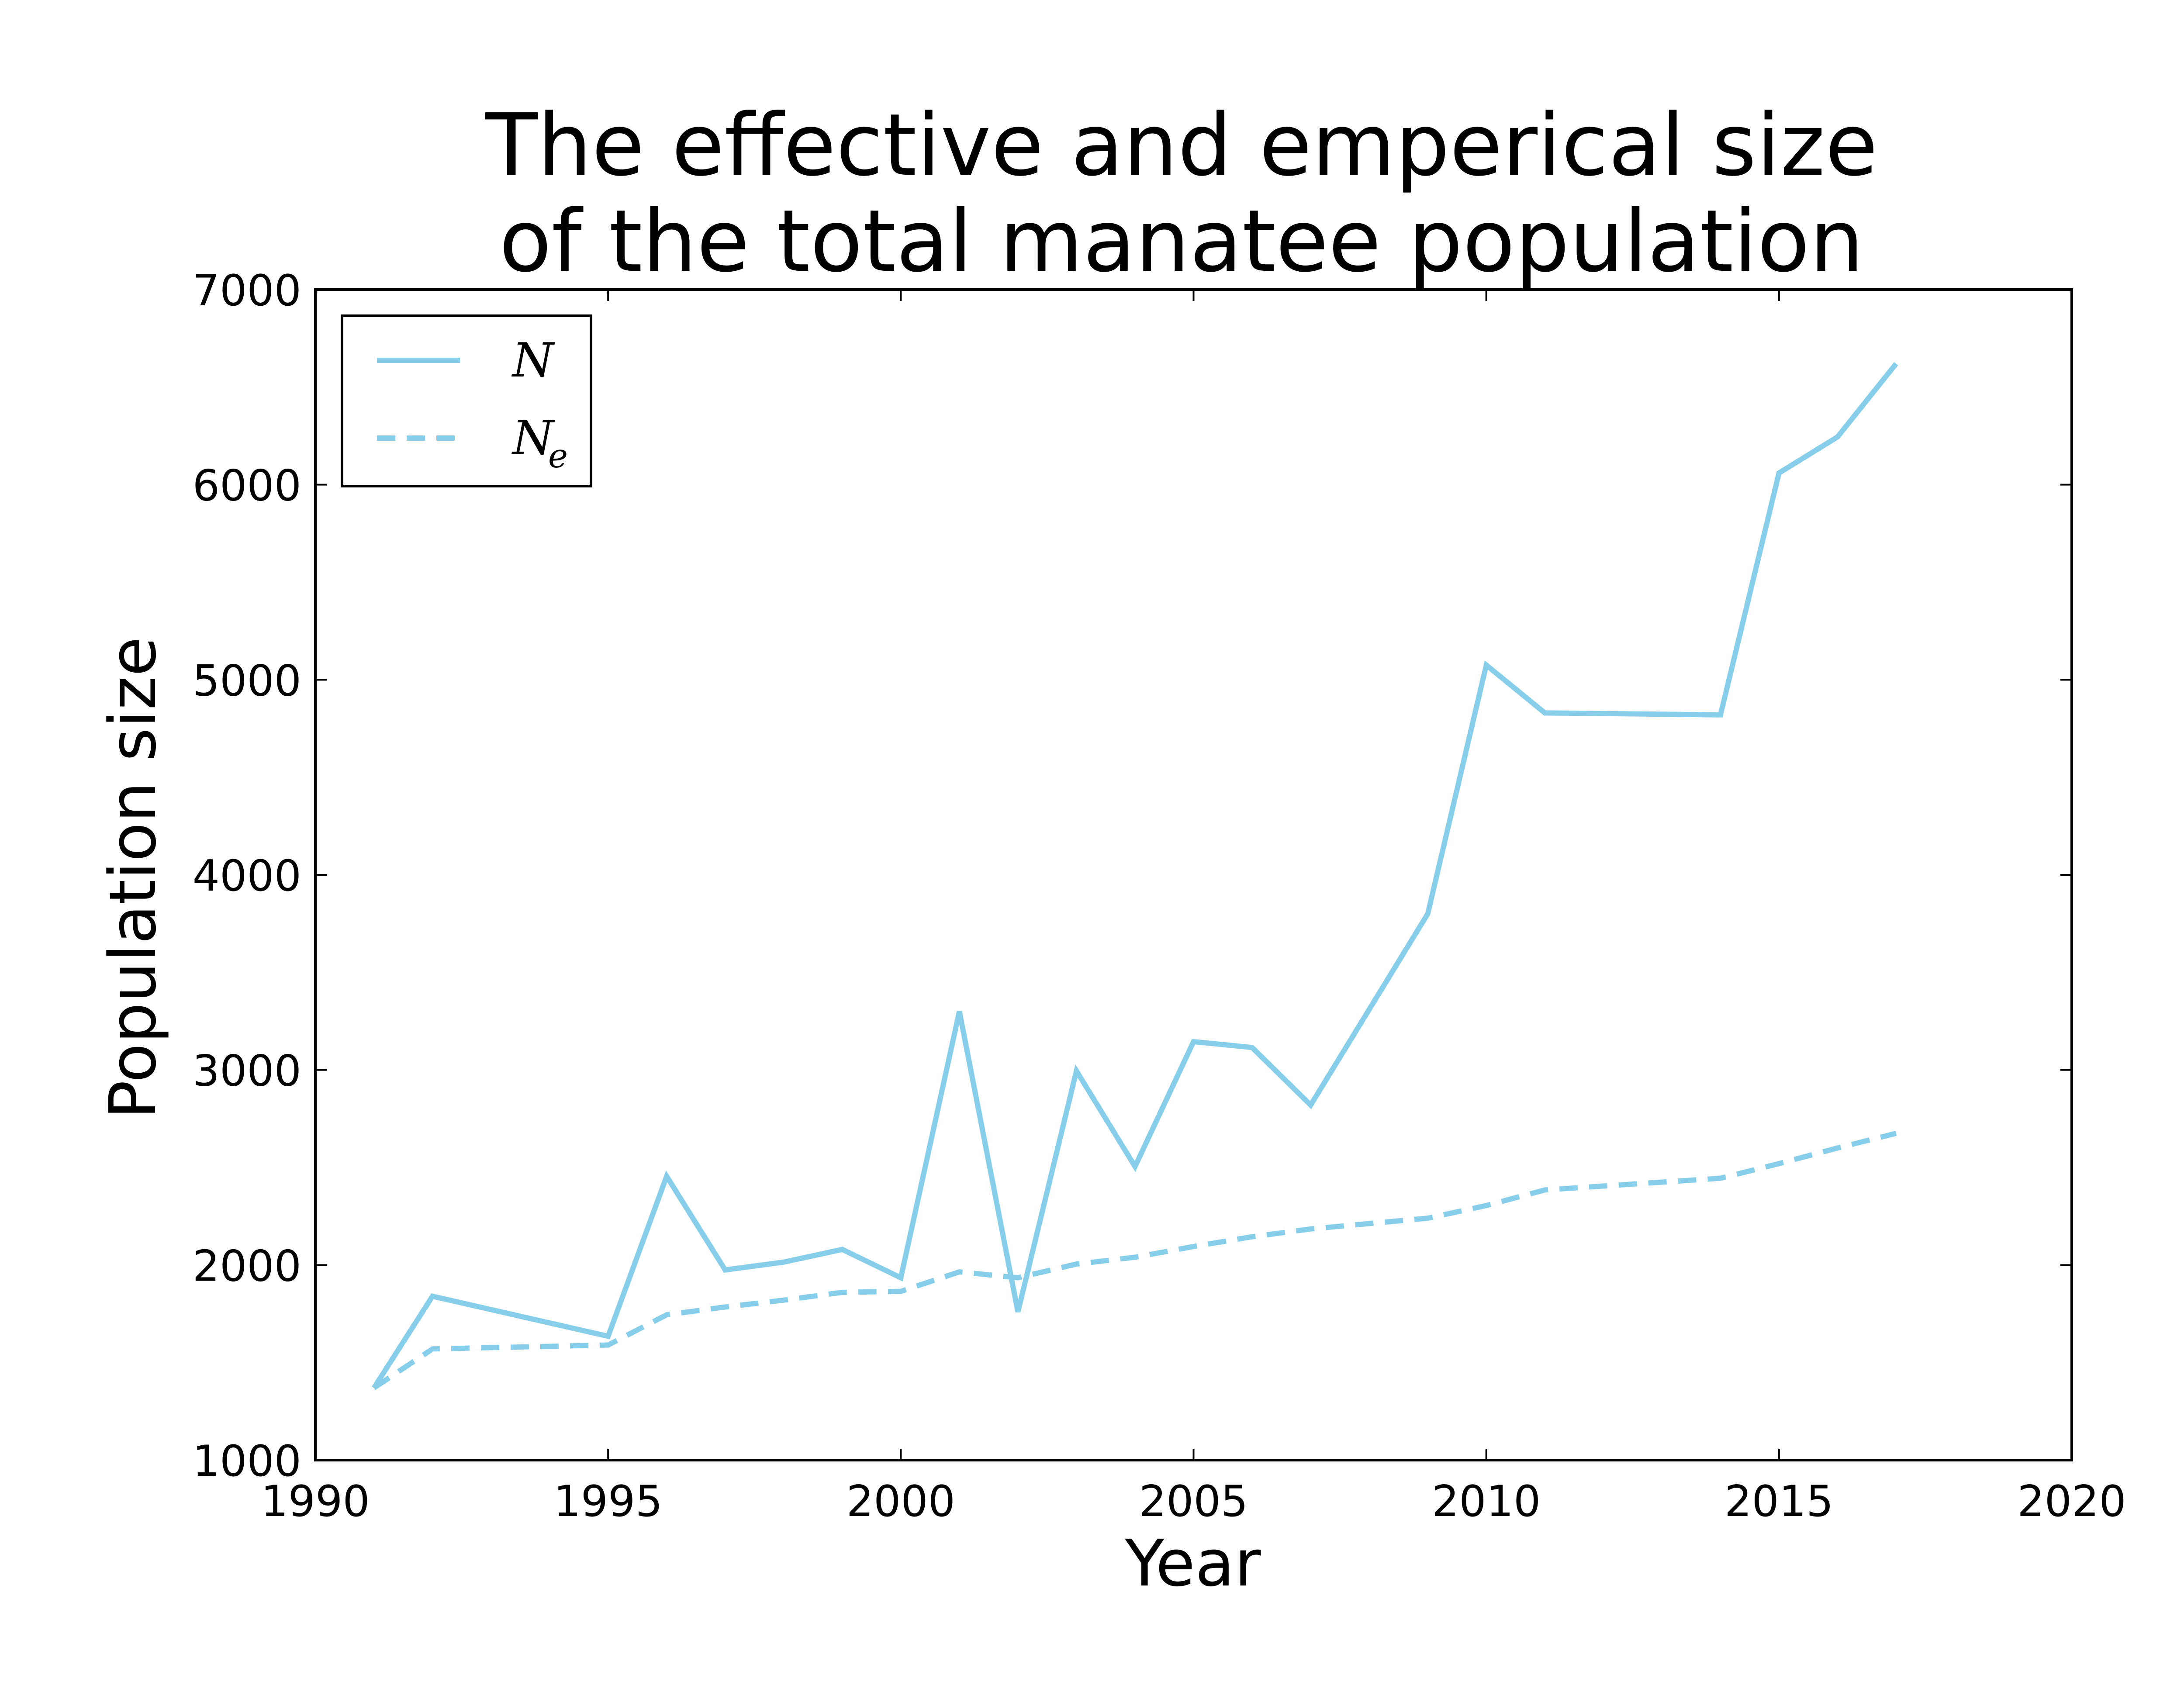  Describe the element at coordinates (247, 291) in the screenshot. I see `y-tick-label: 7000` at that location.